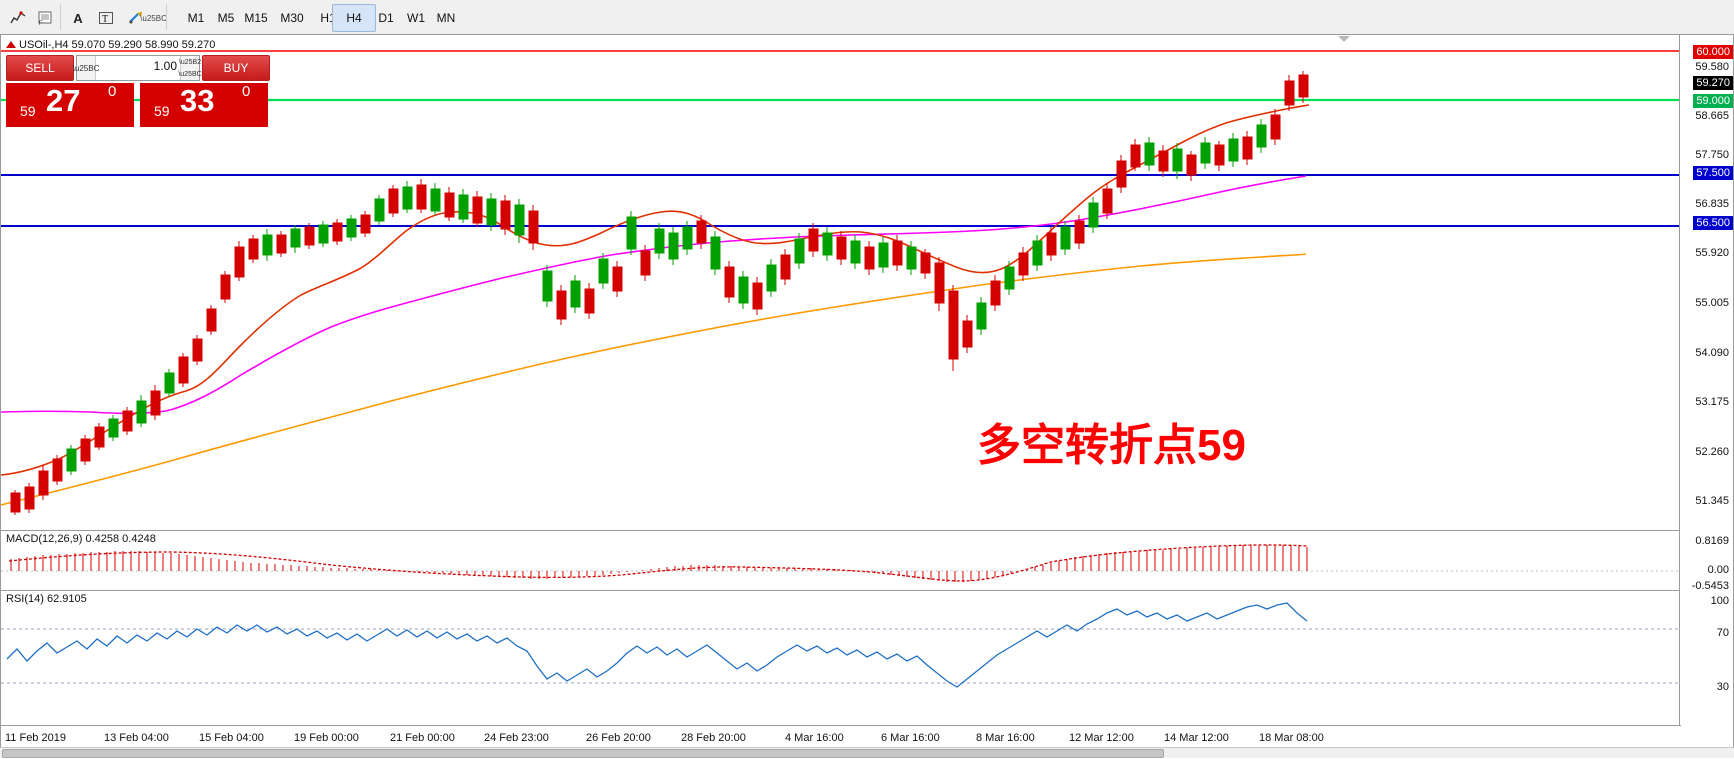 This screenshot has width=1734, height=759. Describe the element at coordinates (1005, 738) in the screenshot. I see `time-label-10: 8 Mar 16:00` at that location.